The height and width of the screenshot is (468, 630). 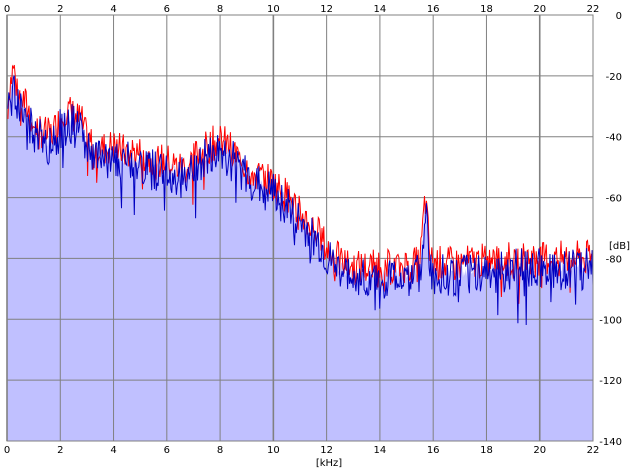 I want to click on y-tick-label: -120, so click(x=610, y=381).